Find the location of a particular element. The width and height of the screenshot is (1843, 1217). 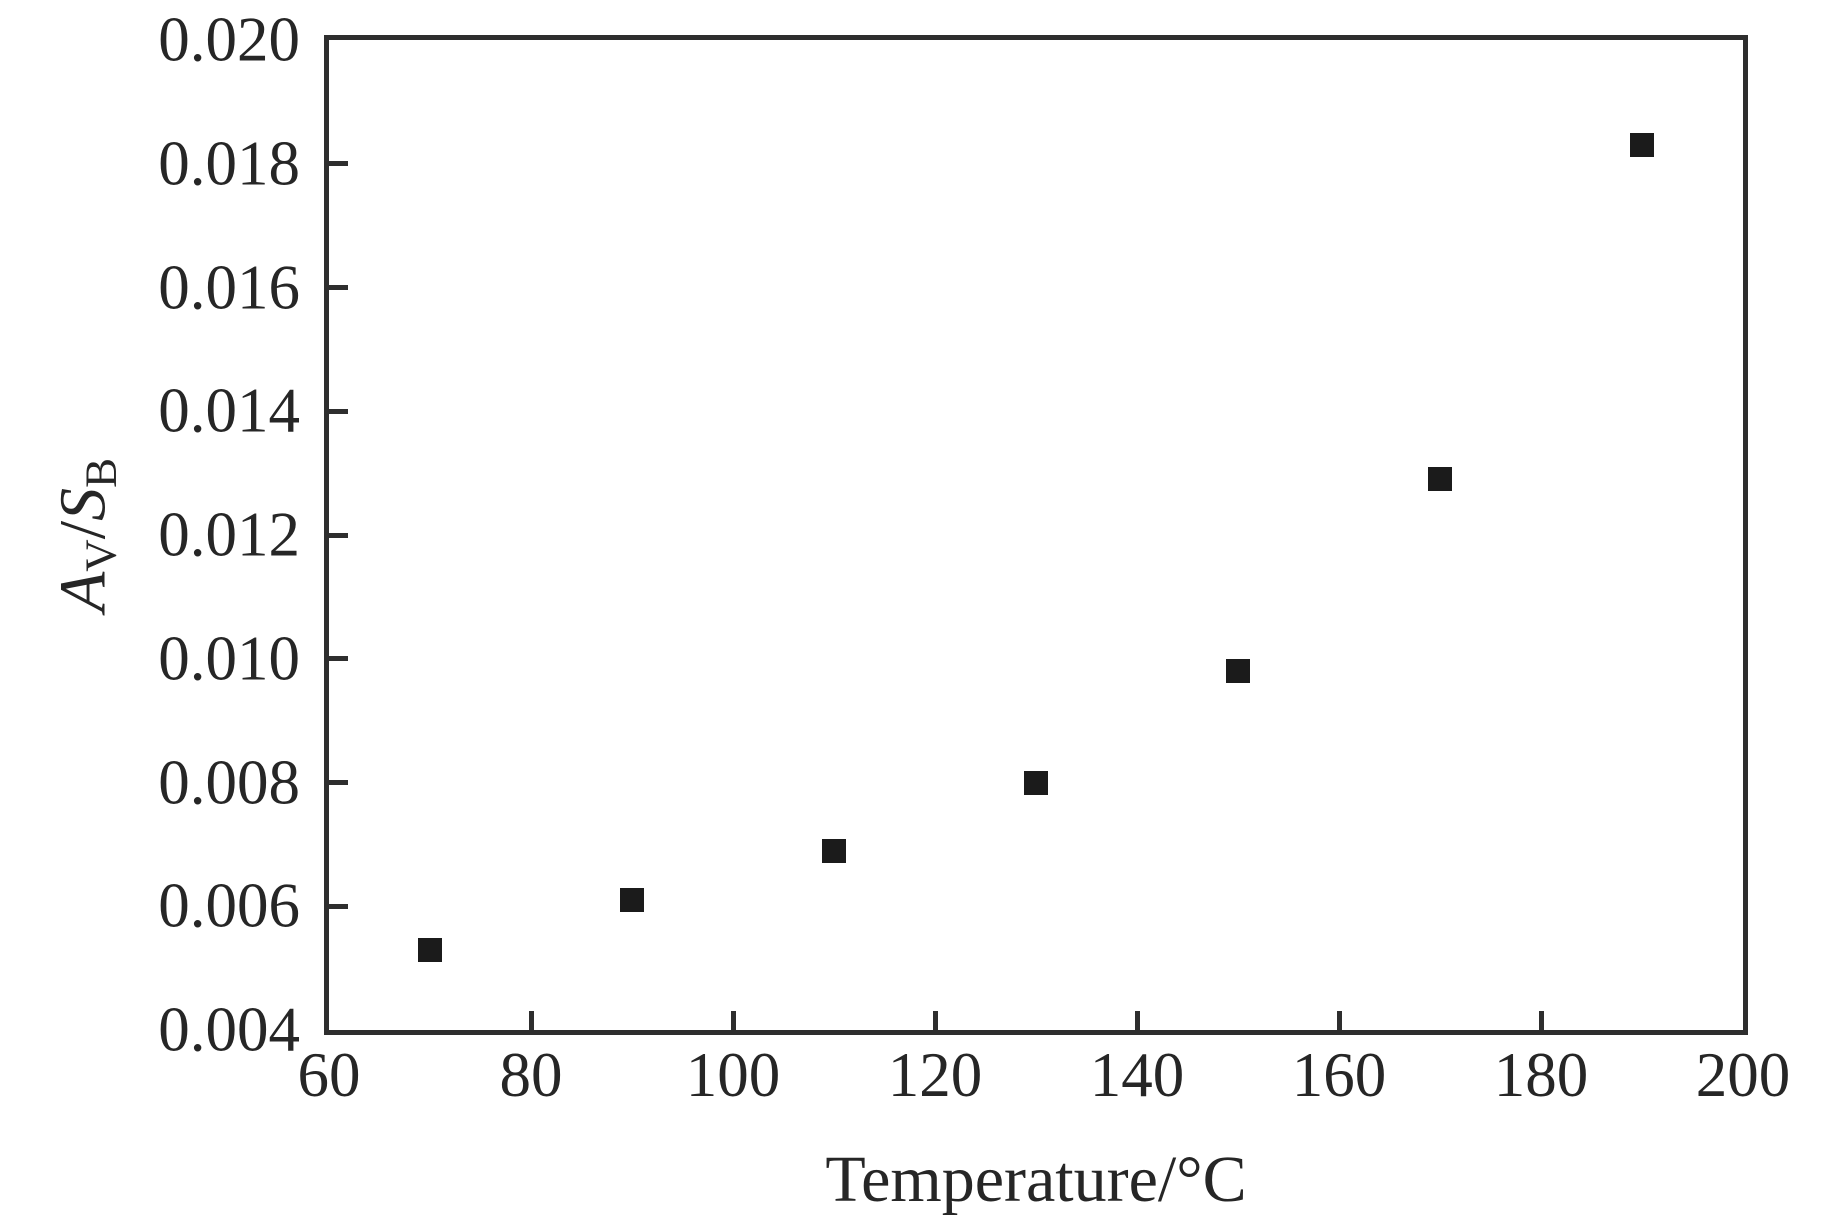

y-tick-label: 0.018 is located at coordinates (229, 163).